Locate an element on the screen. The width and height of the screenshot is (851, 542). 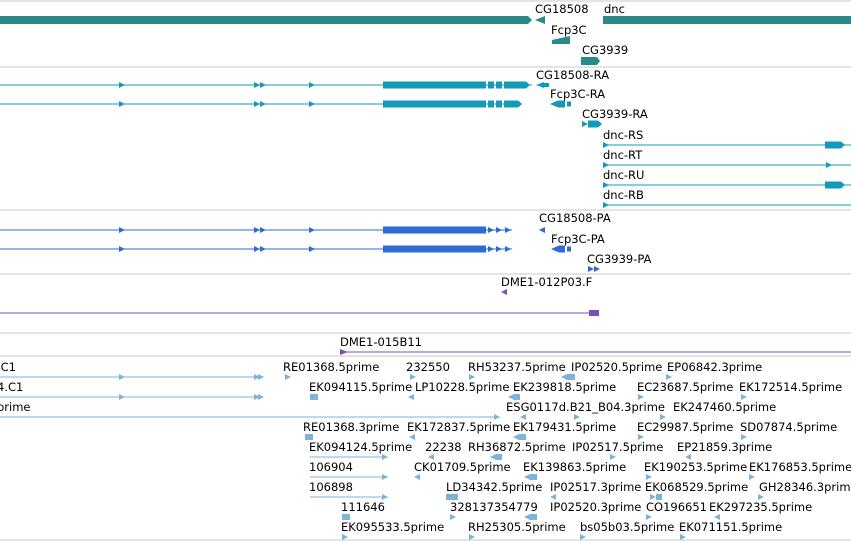
est-label: IP02520.5prime is located at coordinates (616, 367).